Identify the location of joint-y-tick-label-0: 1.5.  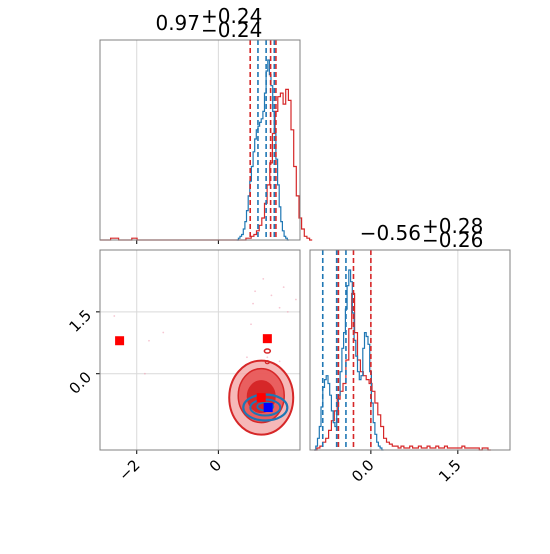
(80, 321).